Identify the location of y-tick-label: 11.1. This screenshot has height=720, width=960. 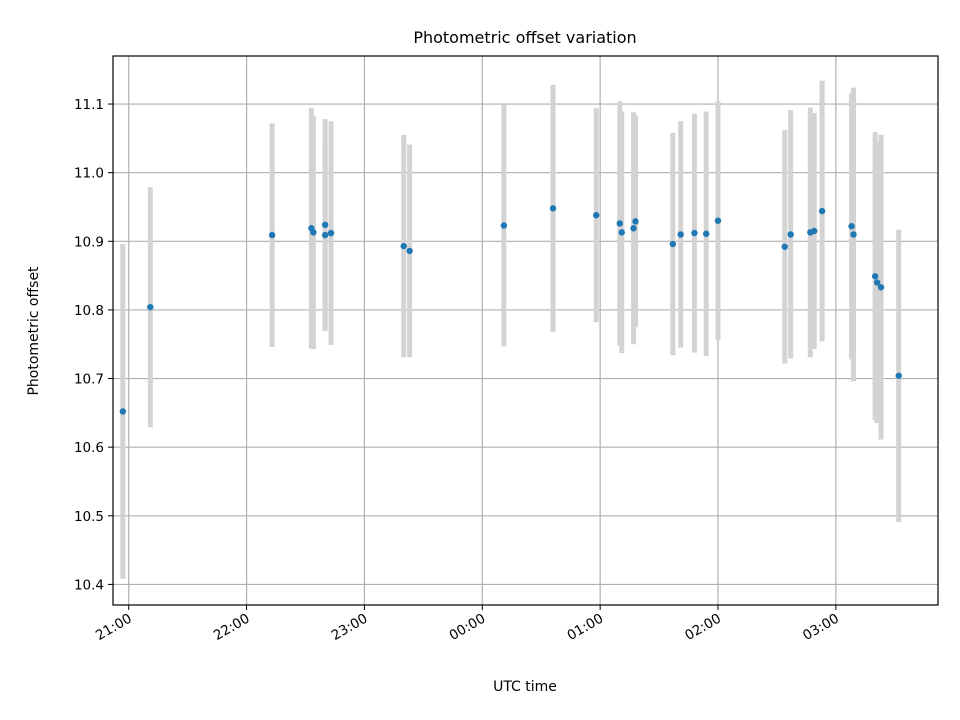
(89, 105).